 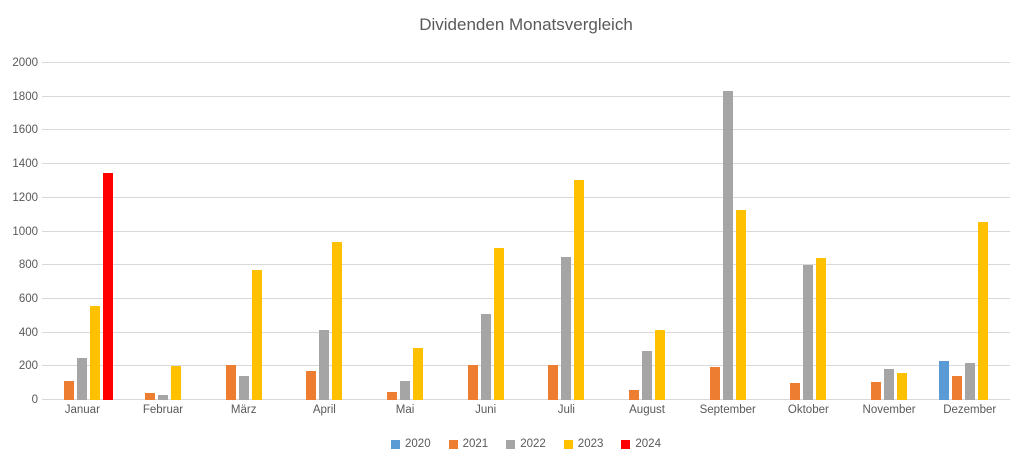 I want to click on bar-2023-august, so click(x=660, y=365).